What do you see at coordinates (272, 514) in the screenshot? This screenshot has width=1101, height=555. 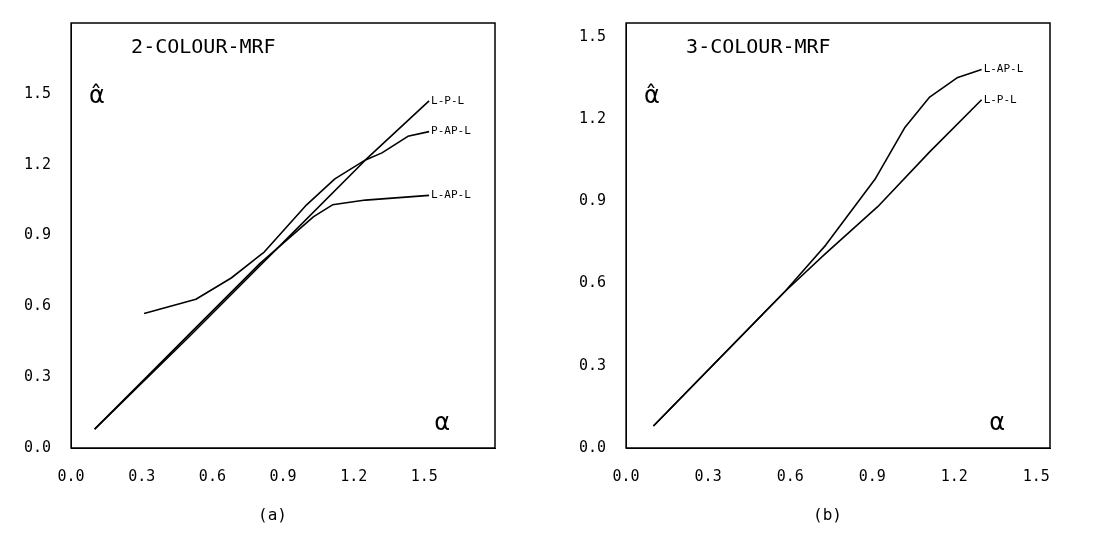 I see `text: (a)` at bounding box center [272, 514].